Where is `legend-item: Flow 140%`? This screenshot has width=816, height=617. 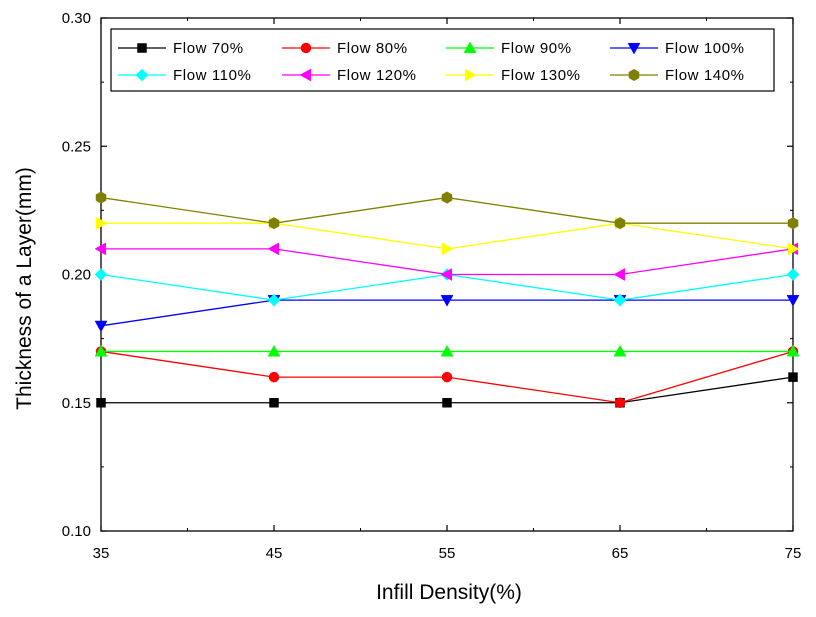
legend-item: Flow 140% is located at coordinates (677, 75).